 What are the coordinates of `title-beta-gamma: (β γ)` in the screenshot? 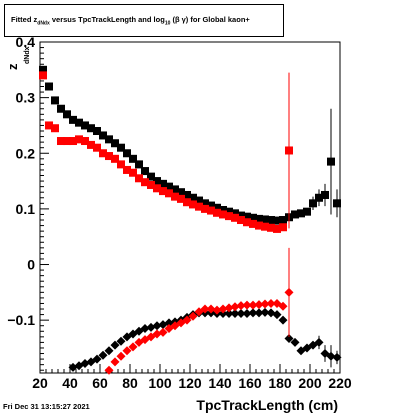 It's located at (180, 19).